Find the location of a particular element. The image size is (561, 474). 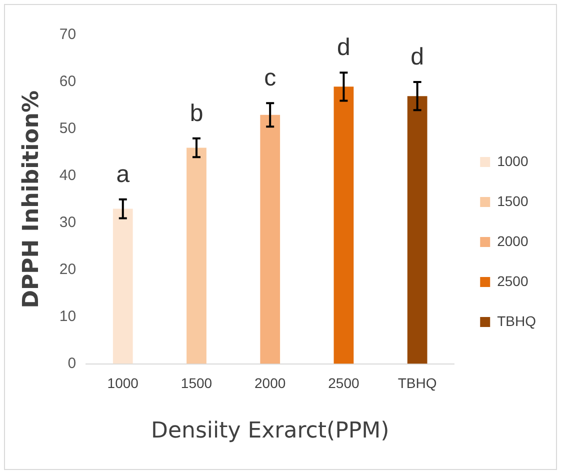

y-tick-label: 40 is located at coordinates (67, 175).